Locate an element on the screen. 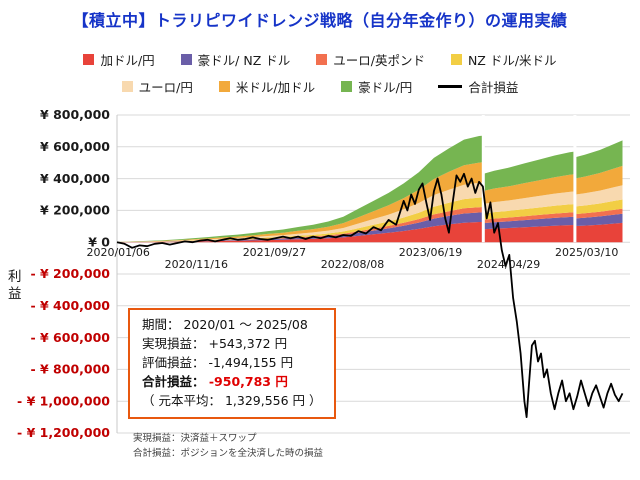  x-tick-label: 2023/06/19 is located at coordinates (430, 252).